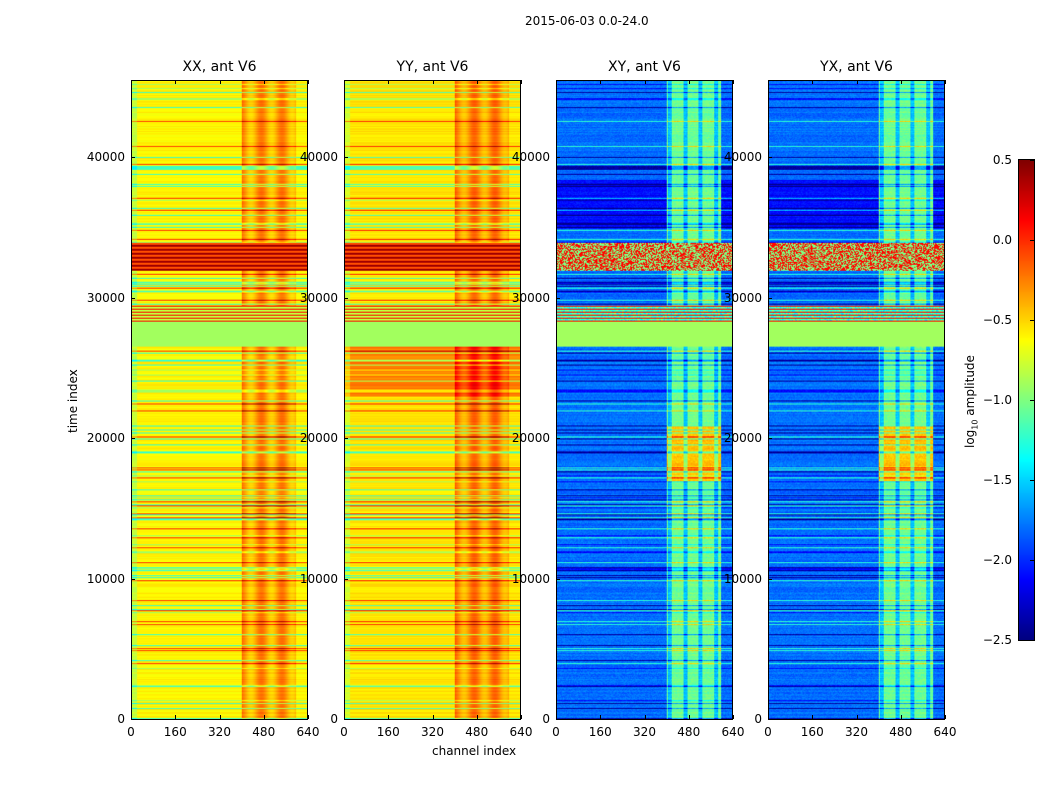 The image size is (1050, 800). Describe the element at coordinates (997, 320) in the screenshot. I see `colorbar-tick-label: −0.5` at that location.